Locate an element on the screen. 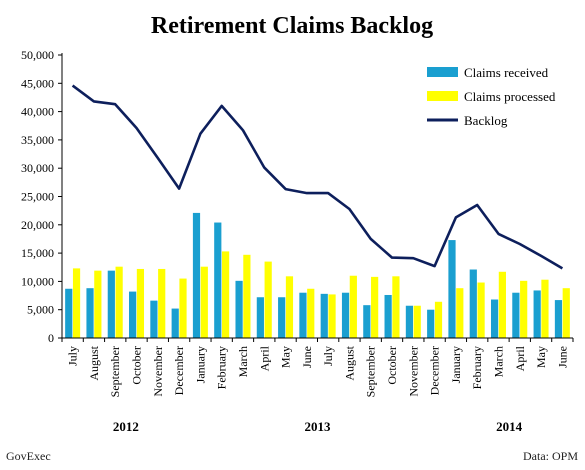 This screenshot has height=470, width=585. year-label: 2014 is located at coordinates (509, 426).